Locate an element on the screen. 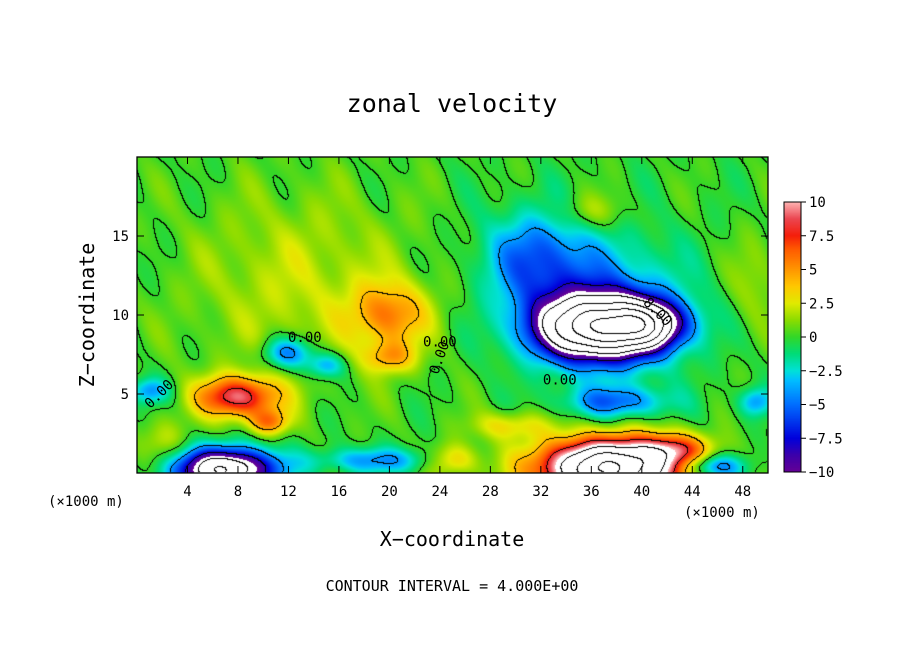 The image size is (904, 654). colorbar-tick-label: −5 is located at coordinates (817, 406).